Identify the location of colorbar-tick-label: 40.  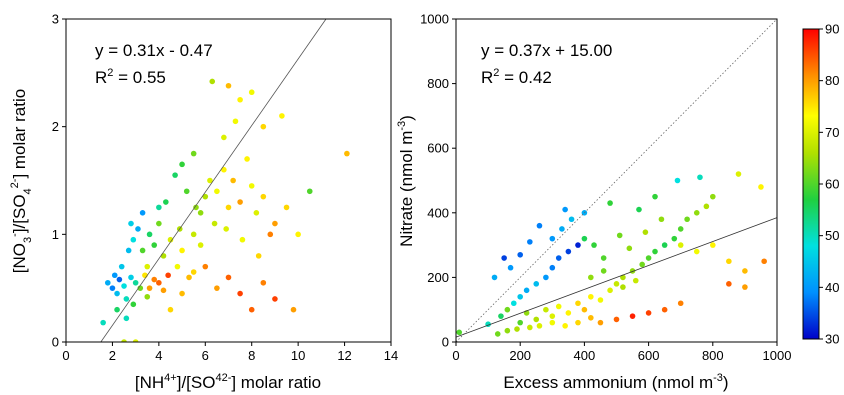
(832, 287).